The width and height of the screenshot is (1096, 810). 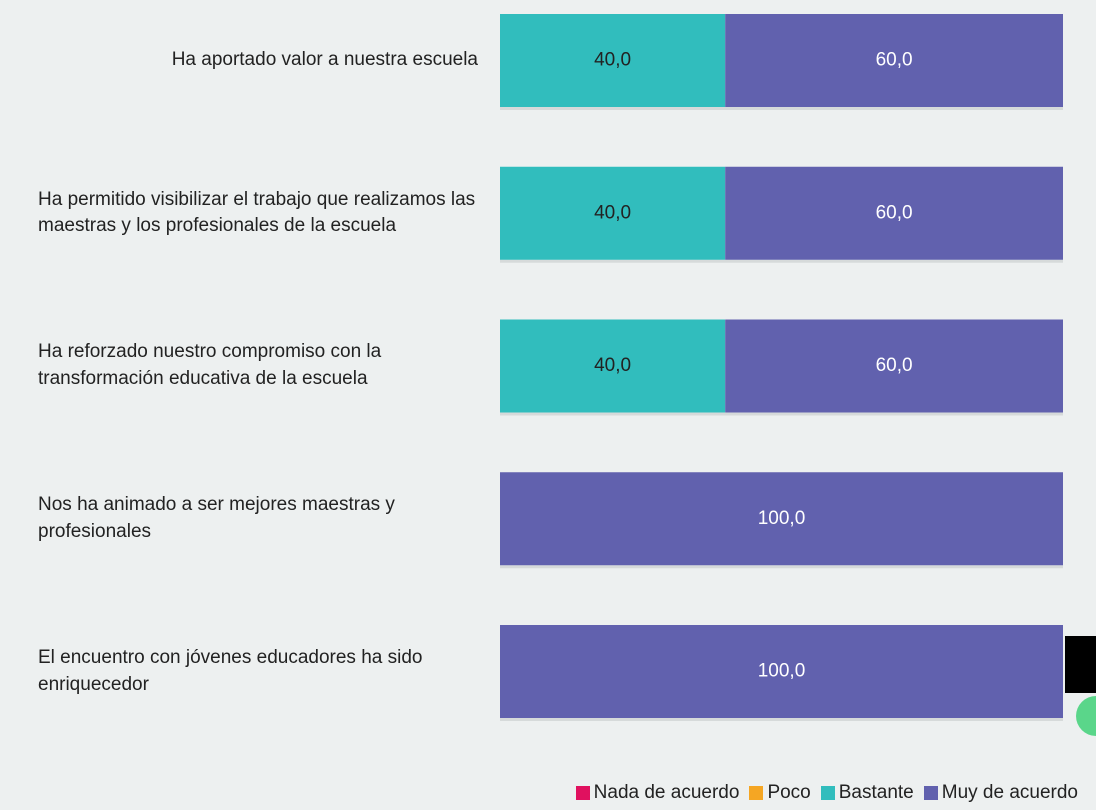 I want to click on legend-text: Bastante, so click(x=876, y=792).